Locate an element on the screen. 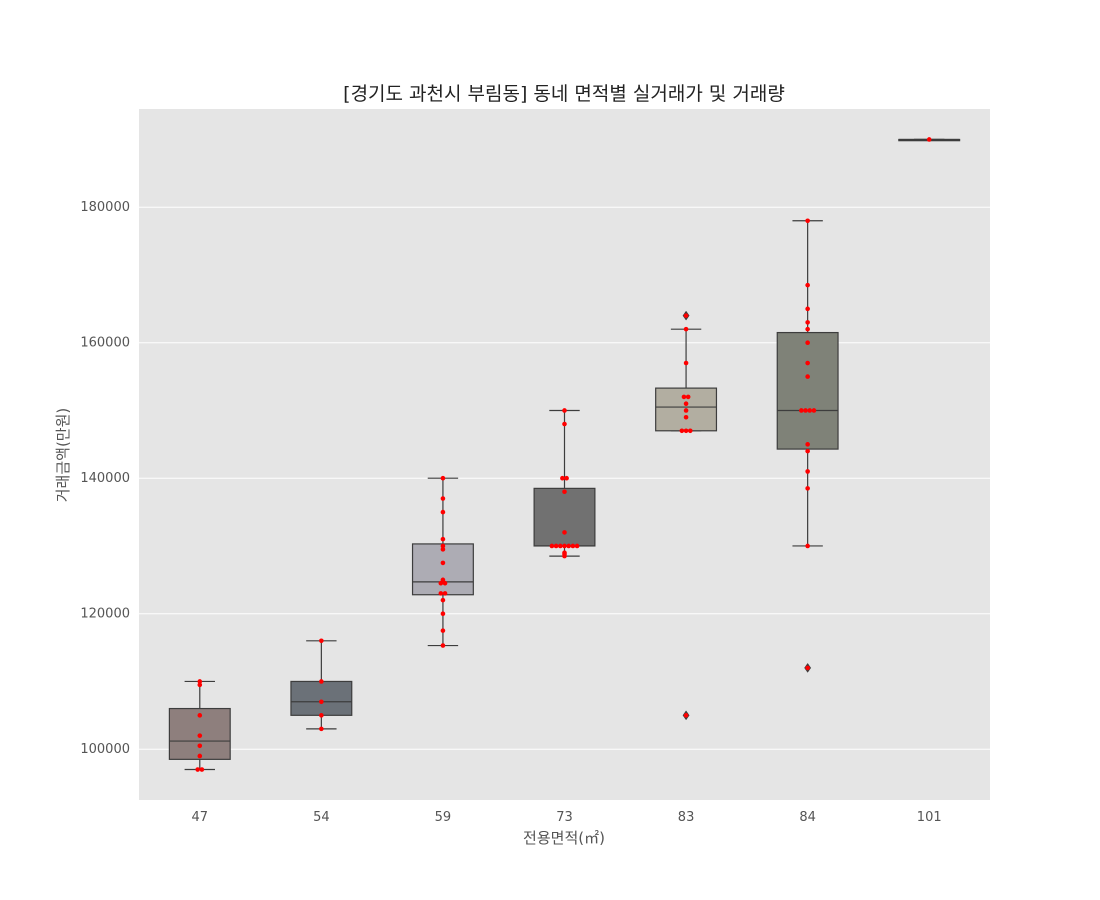 This screenshot has width=1100, height=900. y-tick-label-1: 120000 is located at coordinates (105, 614).